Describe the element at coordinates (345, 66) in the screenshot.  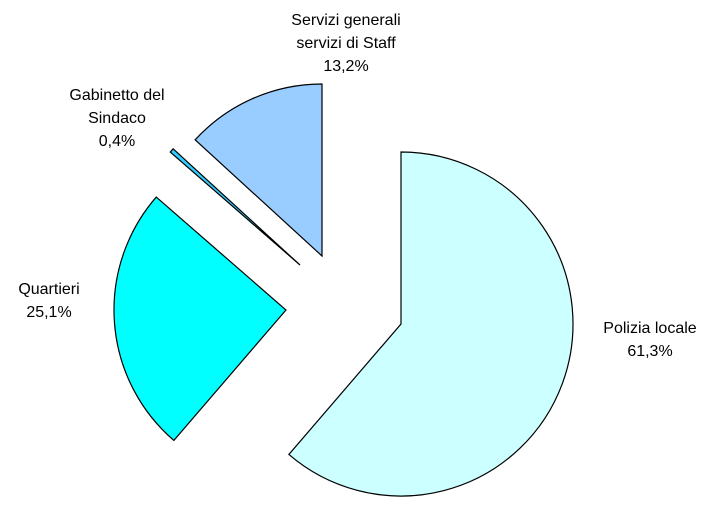
I see `slice-value-label: 13,2%` at that location.